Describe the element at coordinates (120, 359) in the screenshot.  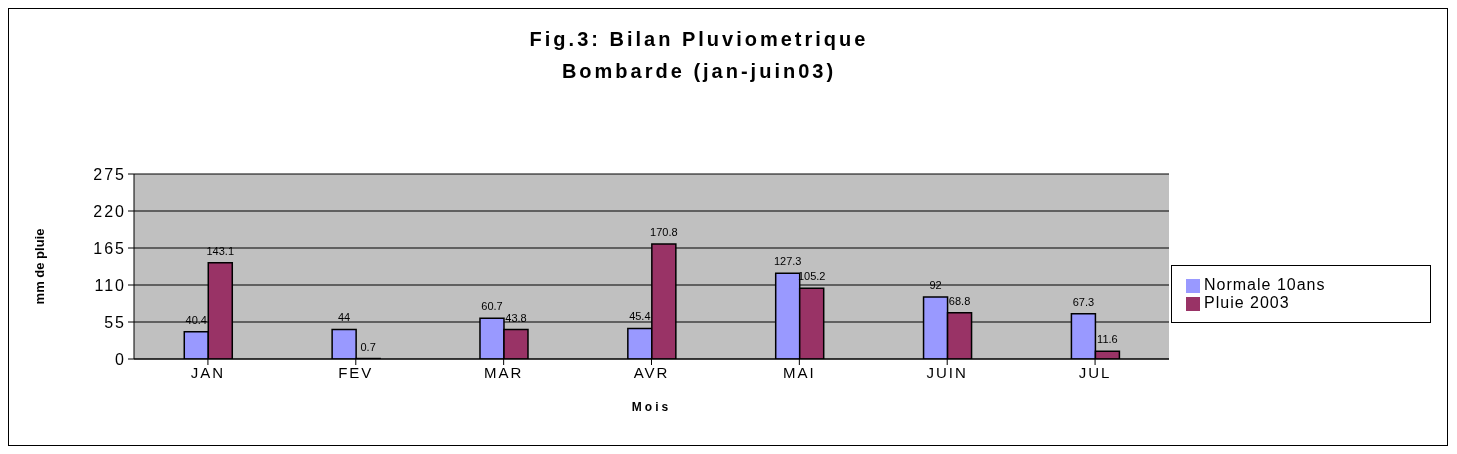
I see `y-tick-label: 0` at that location.